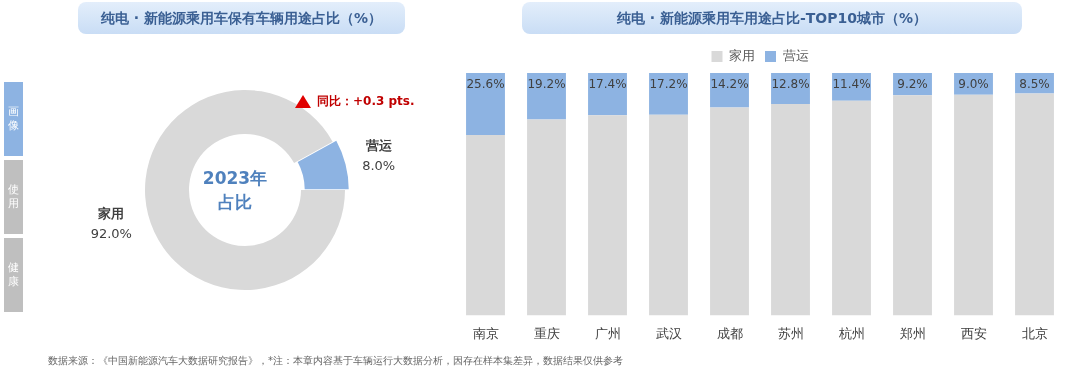 Image resolution: width=1080 pixels, height=375 pixels. What do you see at coordinates (668, 333) in the screenshot?
I see `x-tick-label: 武汉` at bounding box center [668, 333].